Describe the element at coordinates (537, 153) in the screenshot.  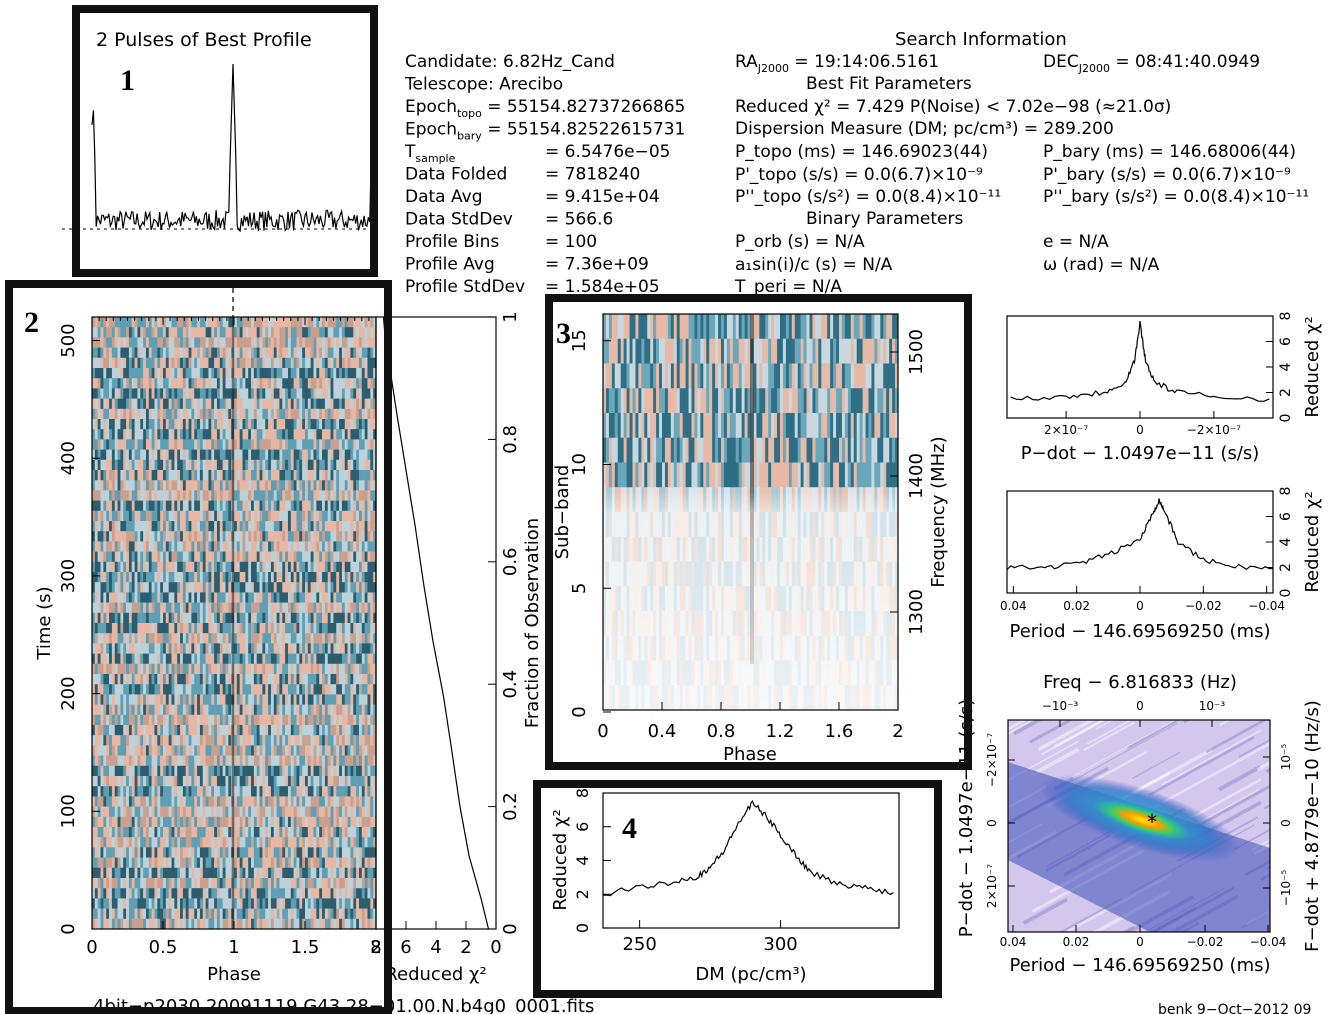
I see `info-left-line: Tsample = 6.5476e−05` at that location.